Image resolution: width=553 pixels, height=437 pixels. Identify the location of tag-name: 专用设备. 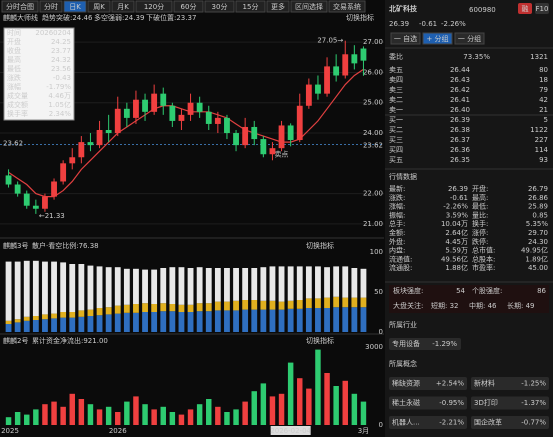
(406, 343).